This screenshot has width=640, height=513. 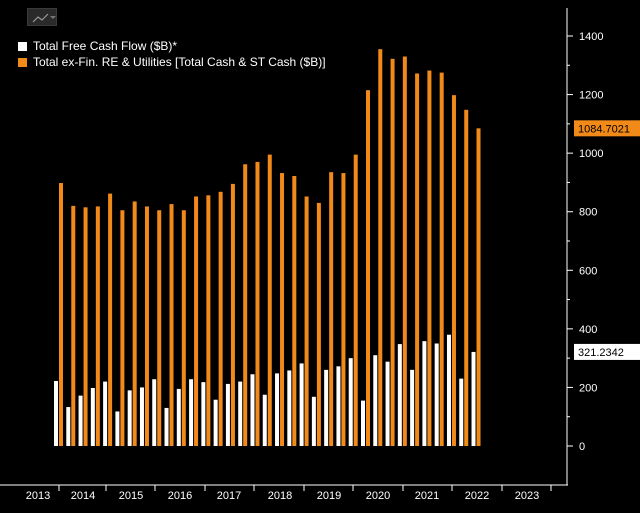 I want to click on x-tick-label: 2013, so click(x=38, y=496).